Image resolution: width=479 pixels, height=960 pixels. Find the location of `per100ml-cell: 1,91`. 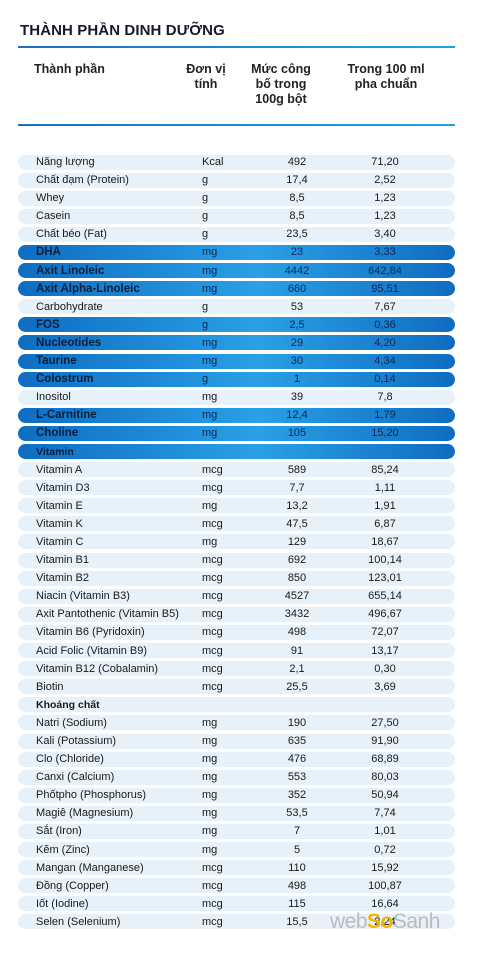

per100ml-cell: 1,91 is located at coordinates (385, 505).